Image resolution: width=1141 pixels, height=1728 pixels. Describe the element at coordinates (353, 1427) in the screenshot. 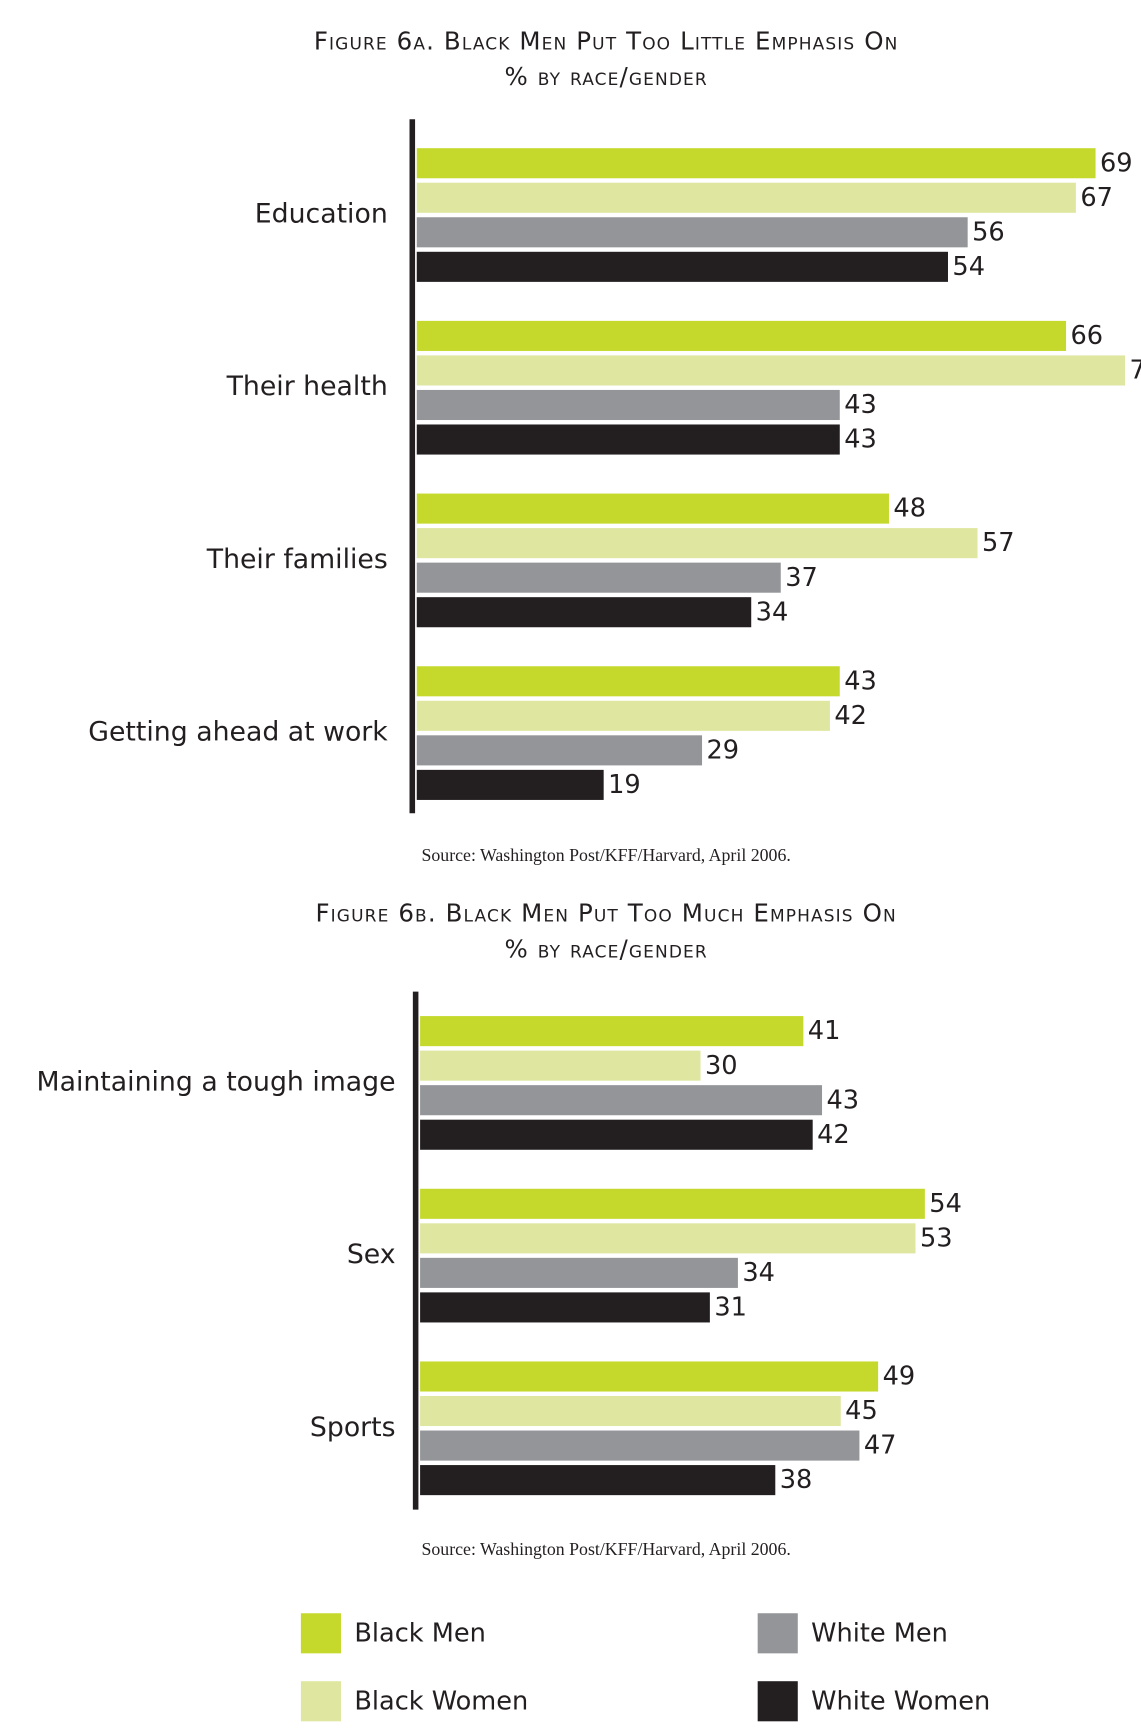

I see `category-label: Sports` at that location.